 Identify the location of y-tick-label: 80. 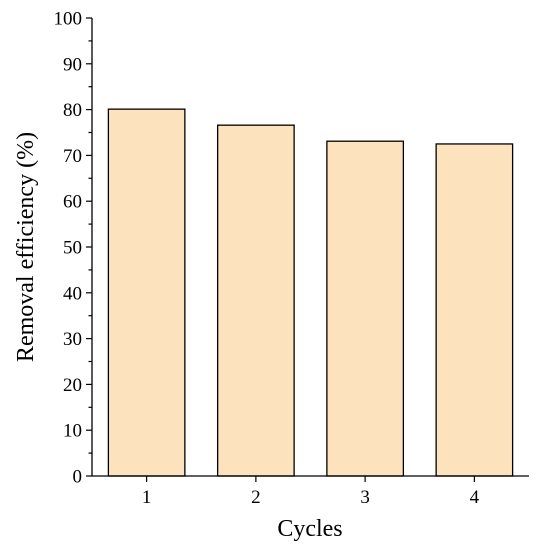
(72, 110).